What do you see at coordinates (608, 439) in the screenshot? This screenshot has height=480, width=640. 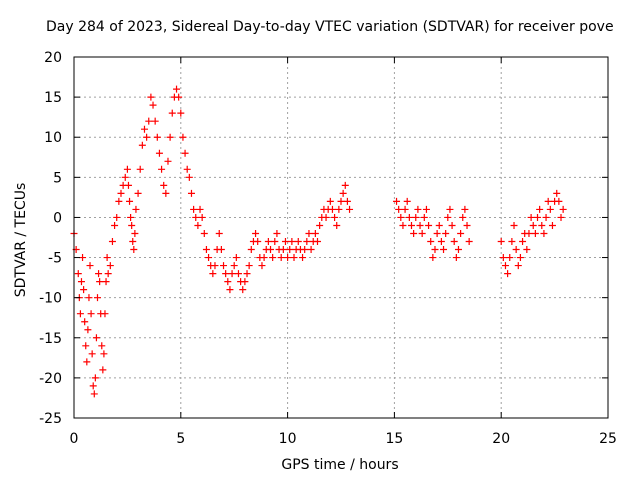 I see `x-tick-label: 25` at bounding box center [608, 439].